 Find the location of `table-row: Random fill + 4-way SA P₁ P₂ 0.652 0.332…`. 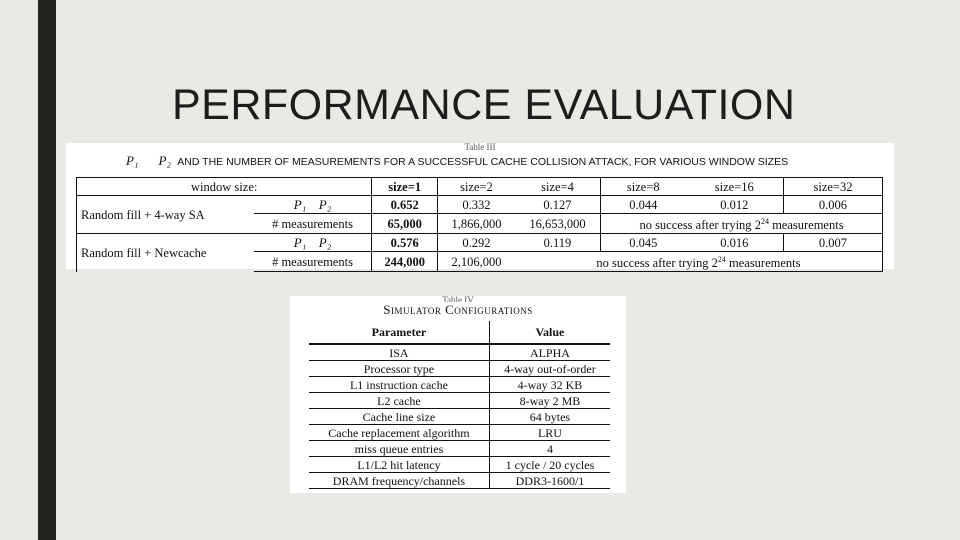

table-row: Random fill + 4-way SA P₁ P₂ 0.652 0.332… is located at coordinates (479, 214).